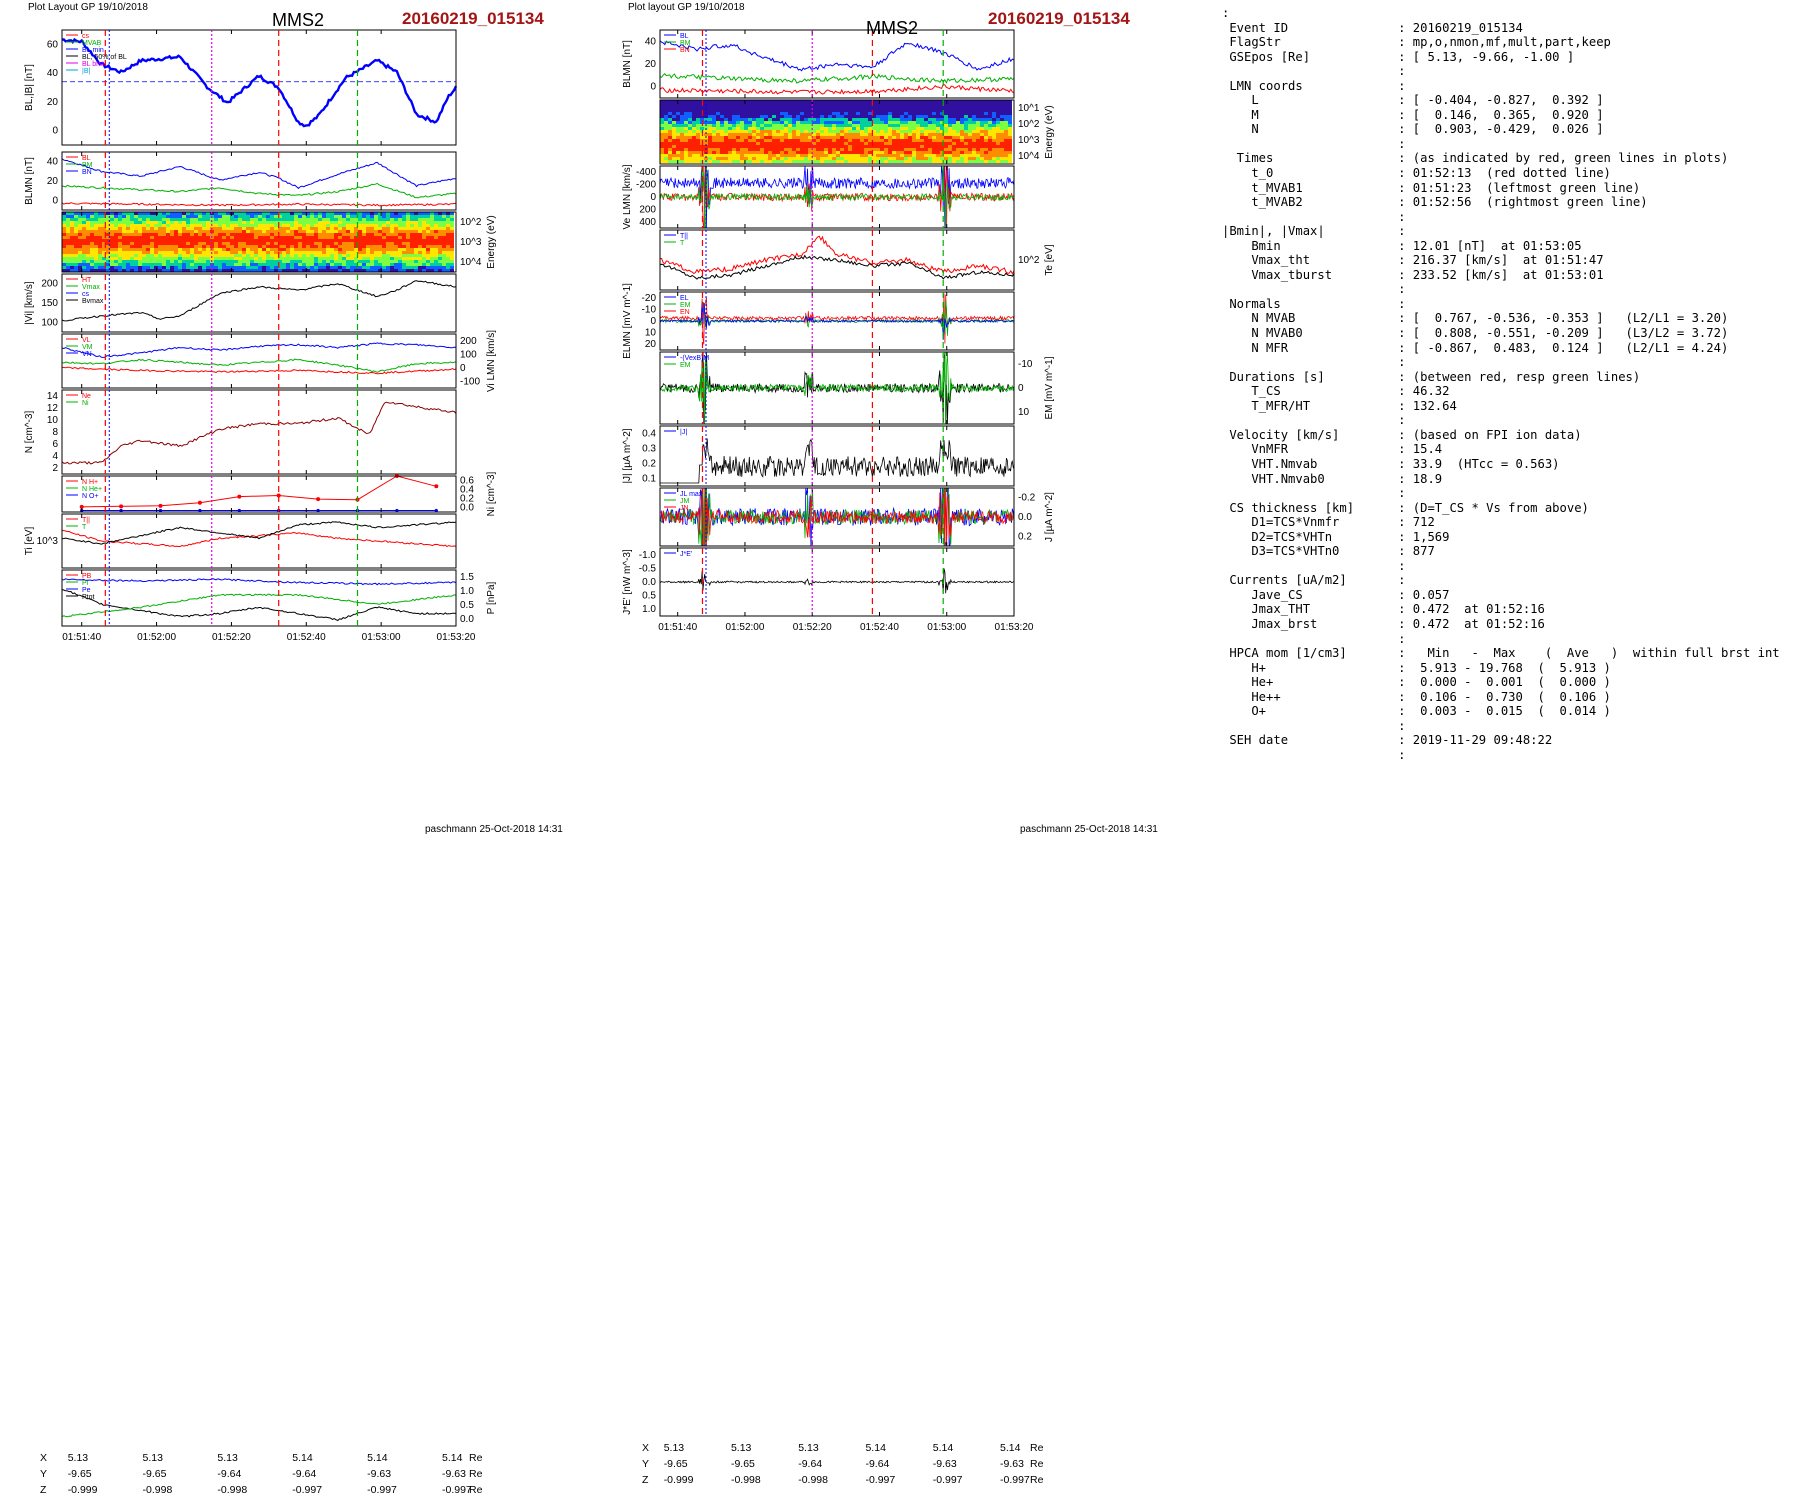 The image size is (1804, 1496). I want to click on y-axis-label: BLMN [nT], so click(627, 64).